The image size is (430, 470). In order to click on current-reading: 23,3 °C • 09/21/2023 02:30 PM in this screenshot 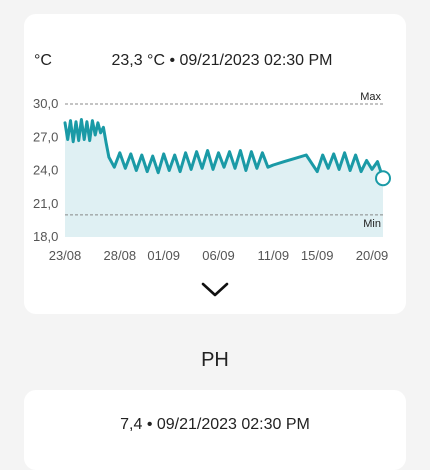, I will do `click(222, 60)`.